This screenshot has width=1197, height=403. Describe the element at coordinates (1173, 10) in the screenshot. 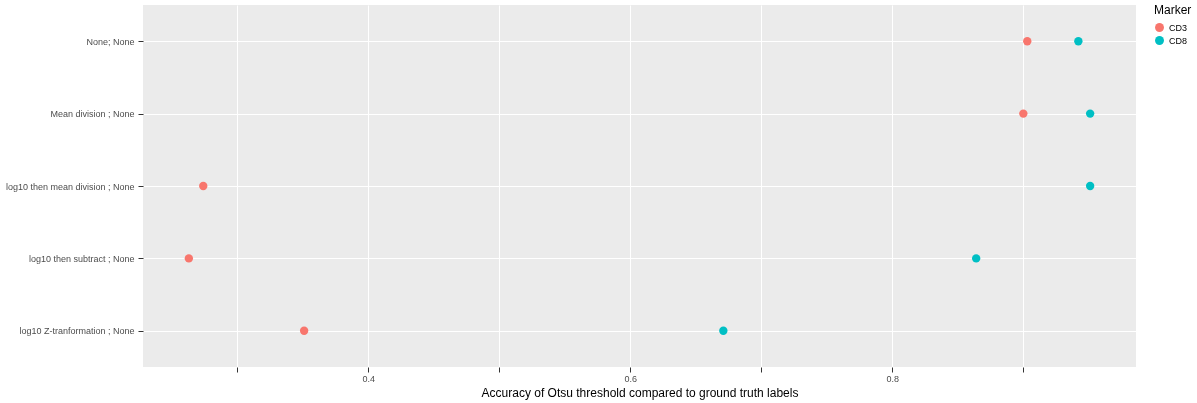

I see `legend-title: Marker` at that location.